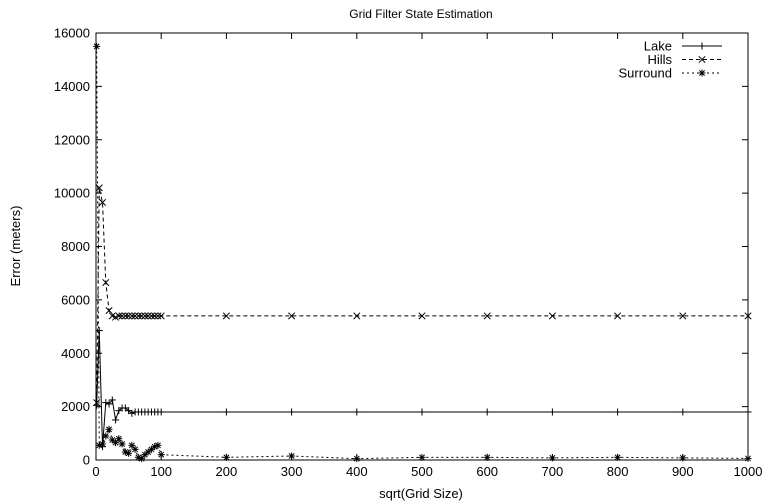  What do you see at coordinates (161, 471) in the screenshot?
I see `x-tick-label: 100` at bounding box center [161, 471].